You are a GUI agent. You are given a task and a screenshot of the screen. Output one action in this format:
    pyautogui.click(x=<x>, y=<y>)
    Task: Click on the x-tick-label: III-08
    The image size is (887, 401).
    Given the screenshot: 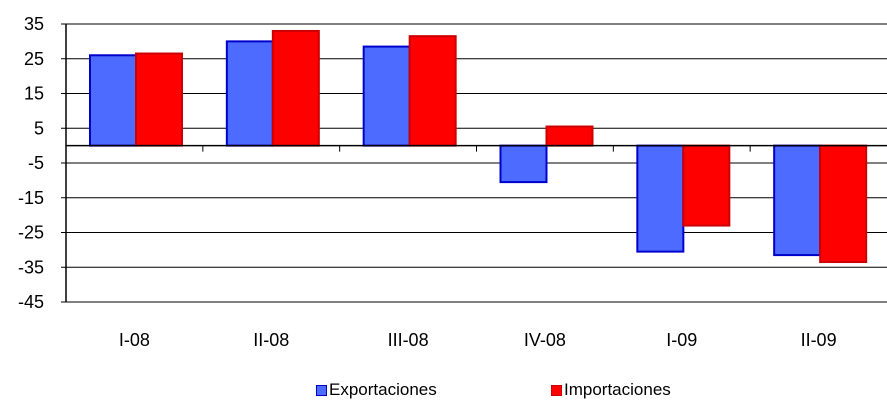 What is the action you would take?
    pyautogui.click(x=408, y=340)
    